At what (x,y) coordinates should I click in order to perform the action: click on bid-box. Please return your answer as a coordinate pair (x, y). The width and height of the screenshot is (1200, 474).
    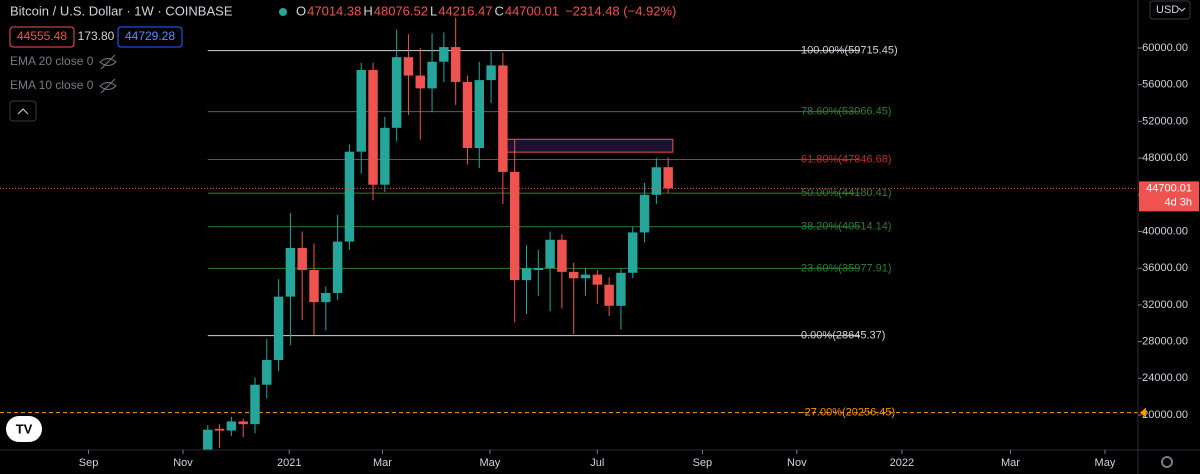
    Looking at the image, I should click on (42, 37).